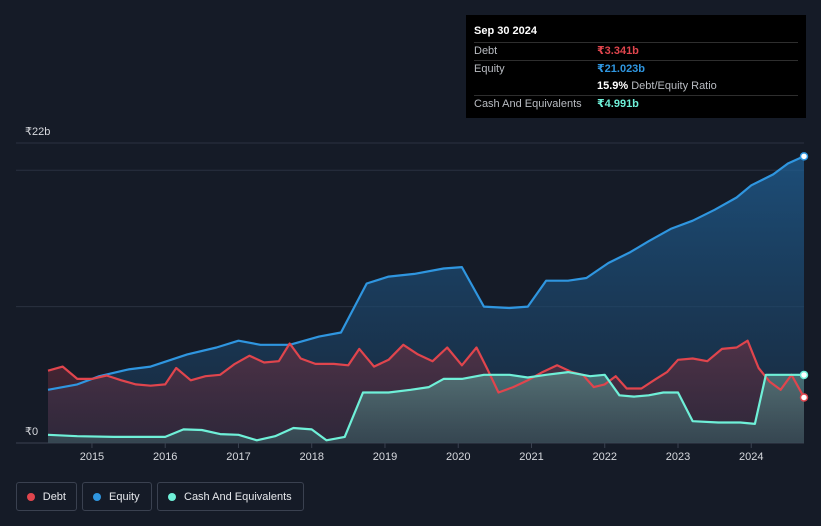  Describe the element at coordinates (605, 457) in the screenshot. I see `x-tick-label: 2022` at that location.